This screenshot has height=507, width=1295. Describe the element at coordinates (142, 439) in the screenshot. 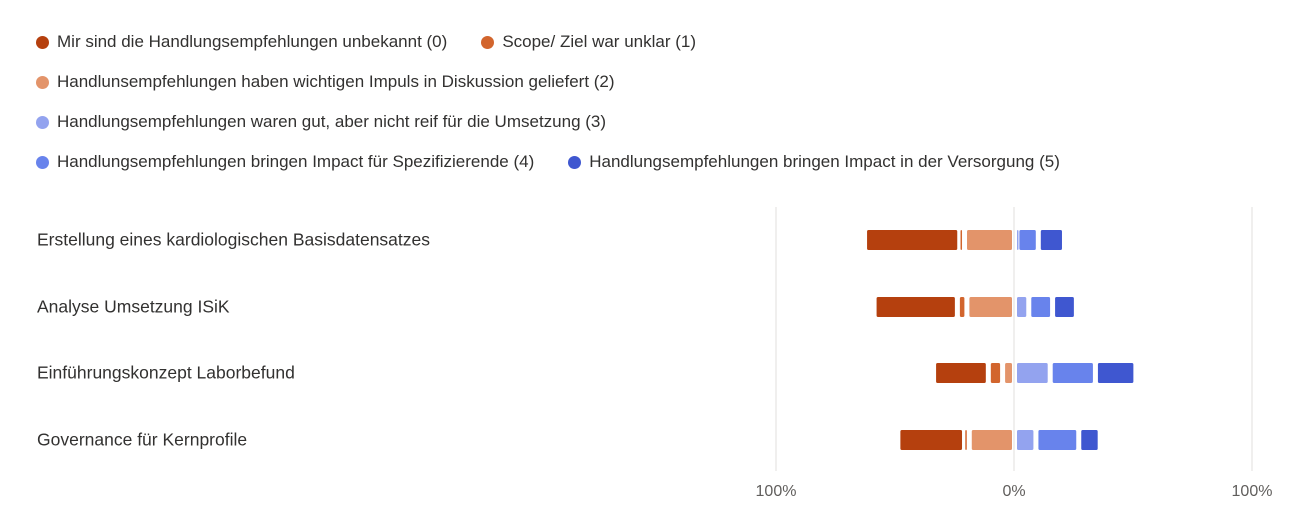

I see `category-label: Governance für Kernprofile` at that location.